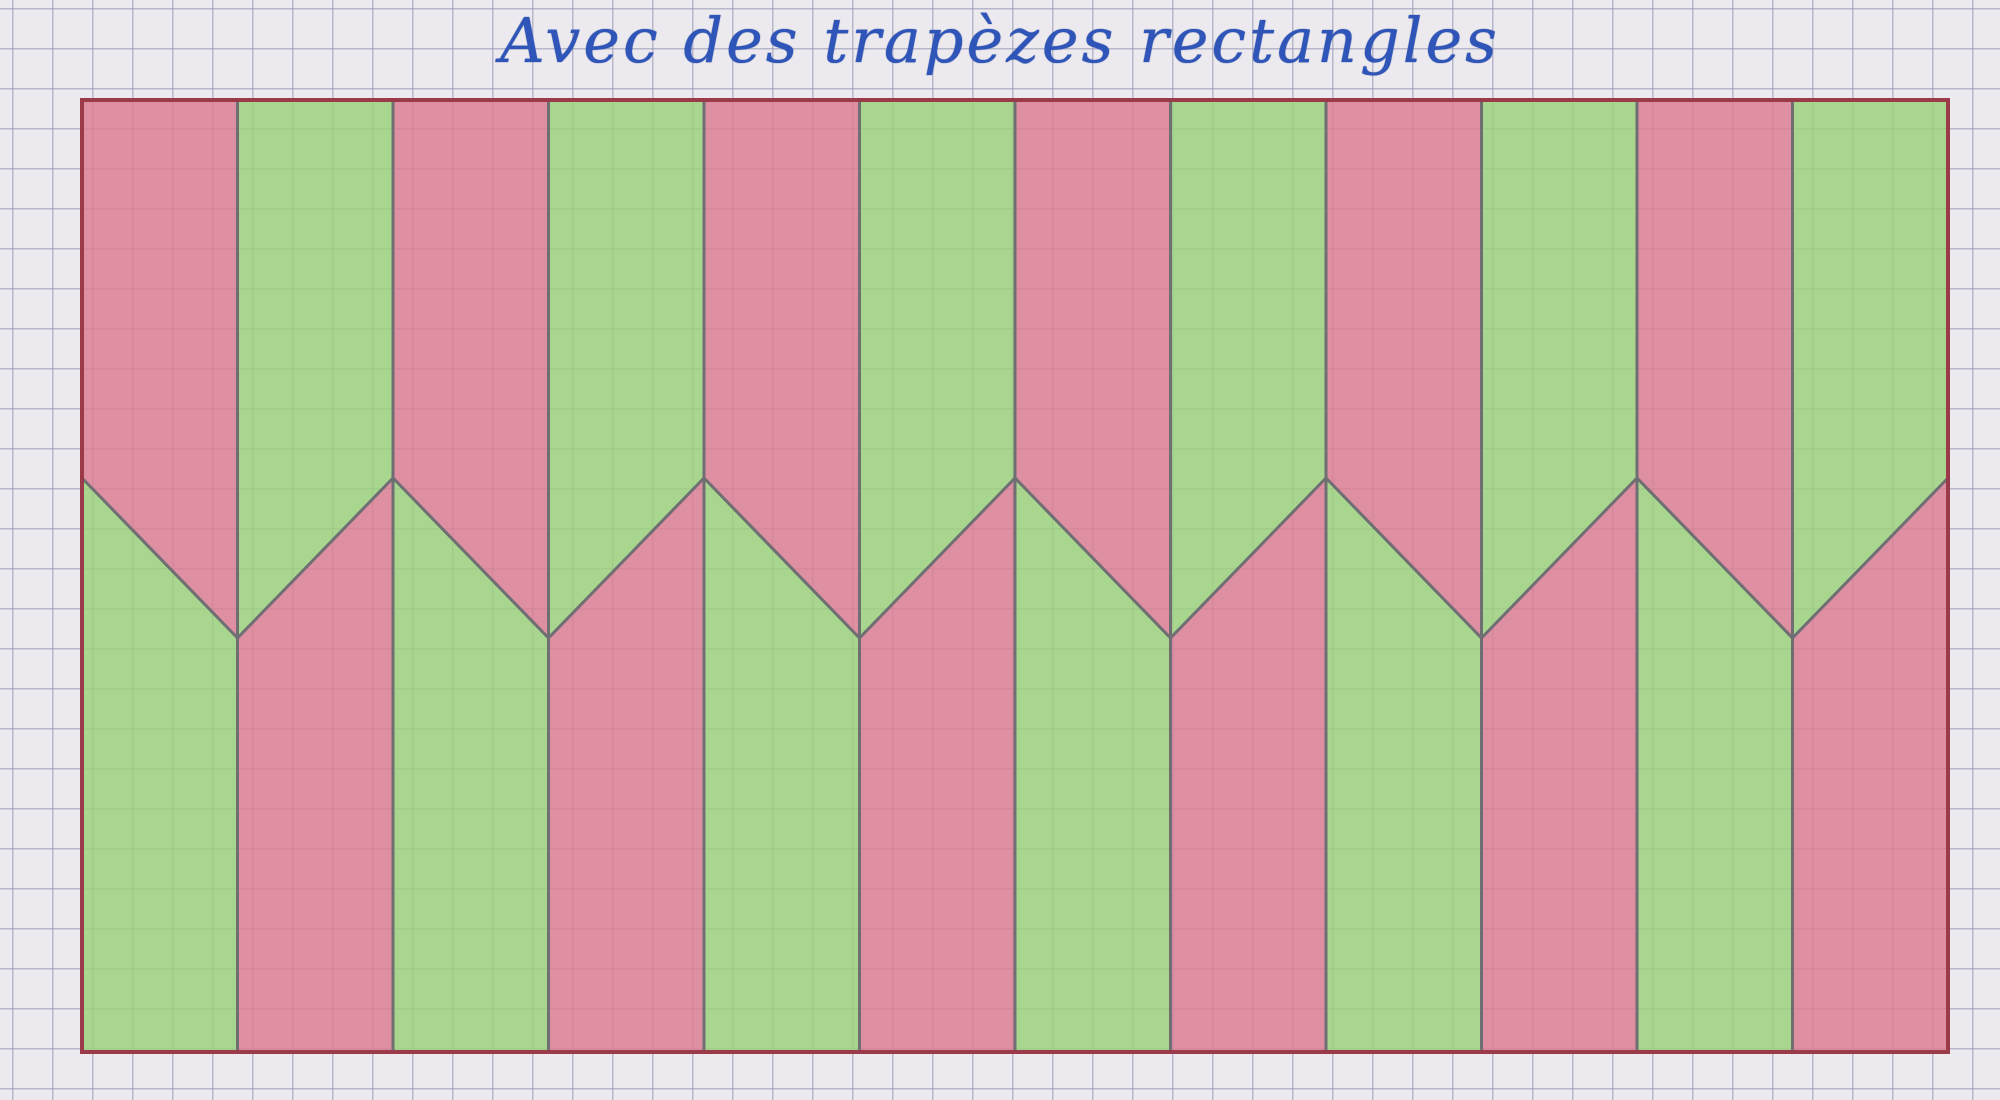  What do you see at coordinates (1000, 40) in the screenshot?
I see `handwritten-title: Avec des trapèzes rectangles` at bounding box center [1000, 40].